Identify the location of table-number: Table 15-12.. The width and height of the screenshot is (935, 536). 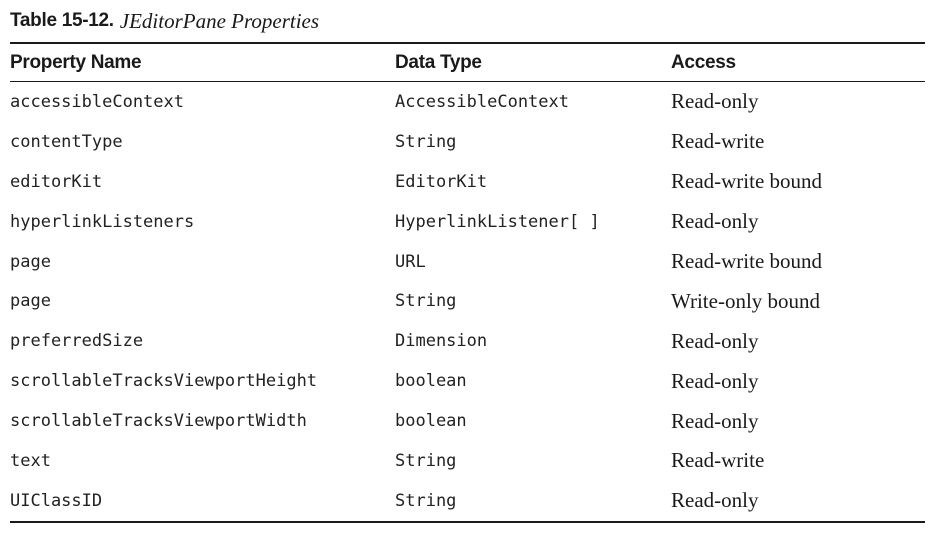
(62, 20).